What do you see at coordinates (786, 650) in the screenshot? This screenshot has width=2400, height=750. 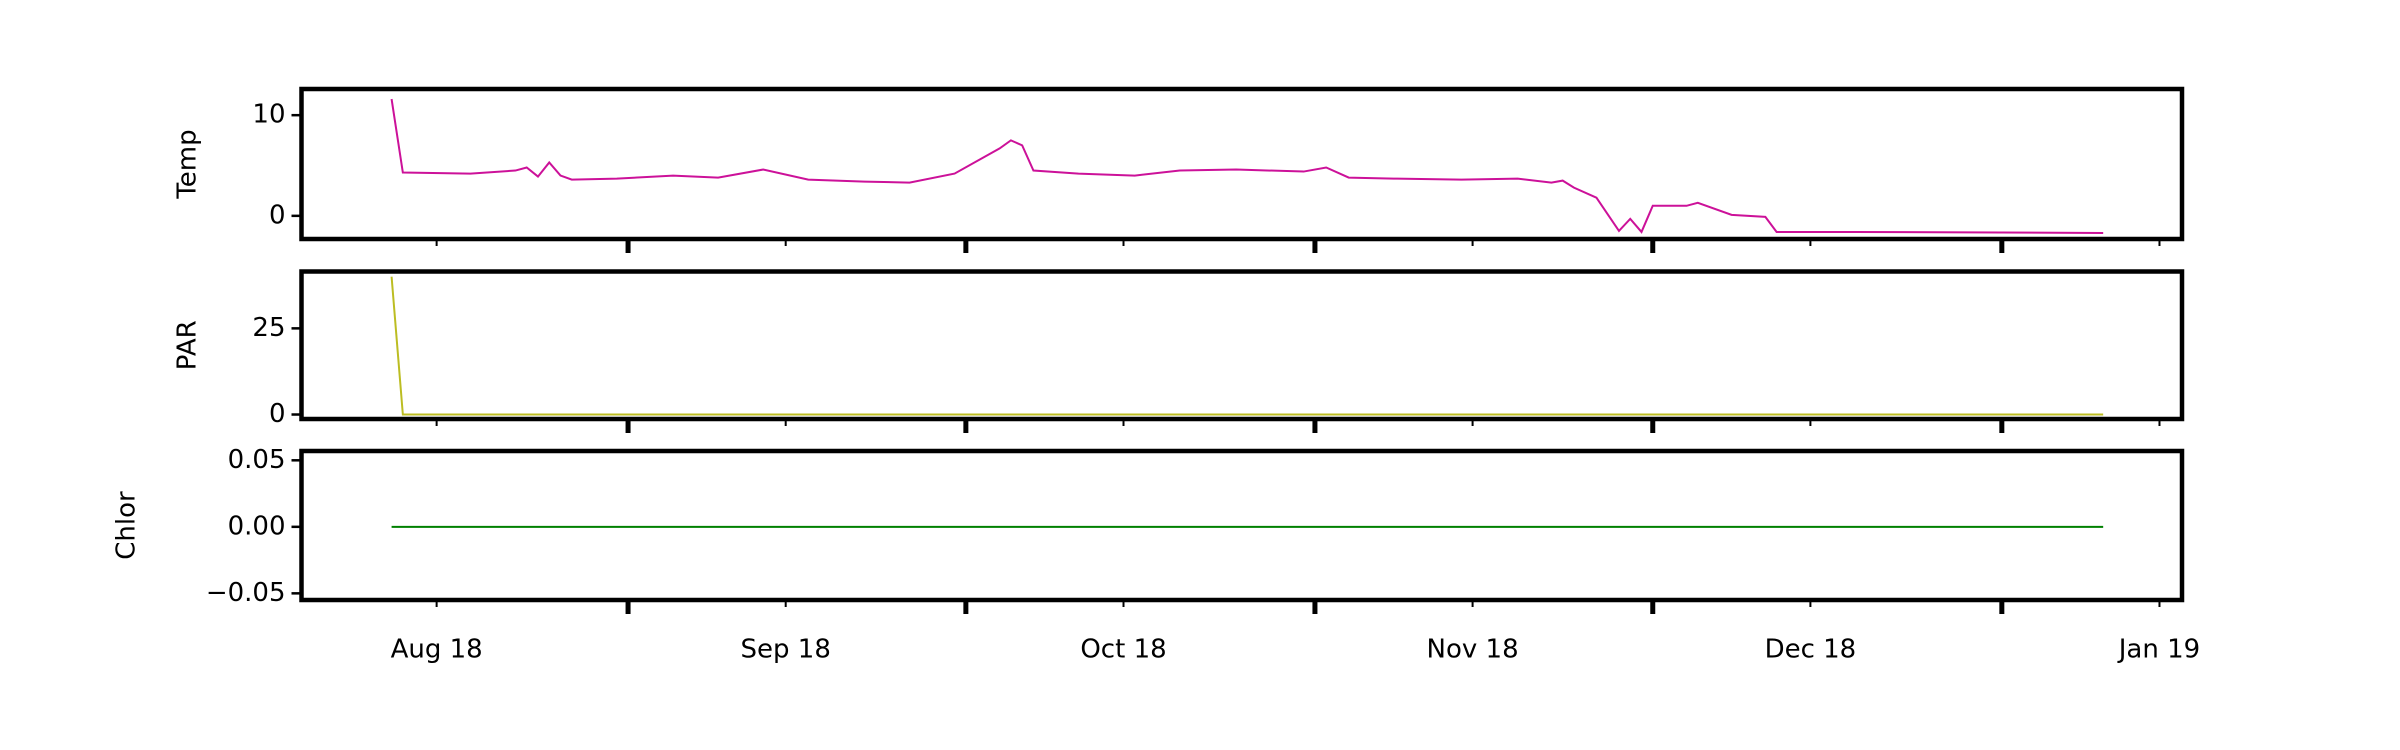 I see `x-tick-label: Sep 18` at bounding box center [786, 650].